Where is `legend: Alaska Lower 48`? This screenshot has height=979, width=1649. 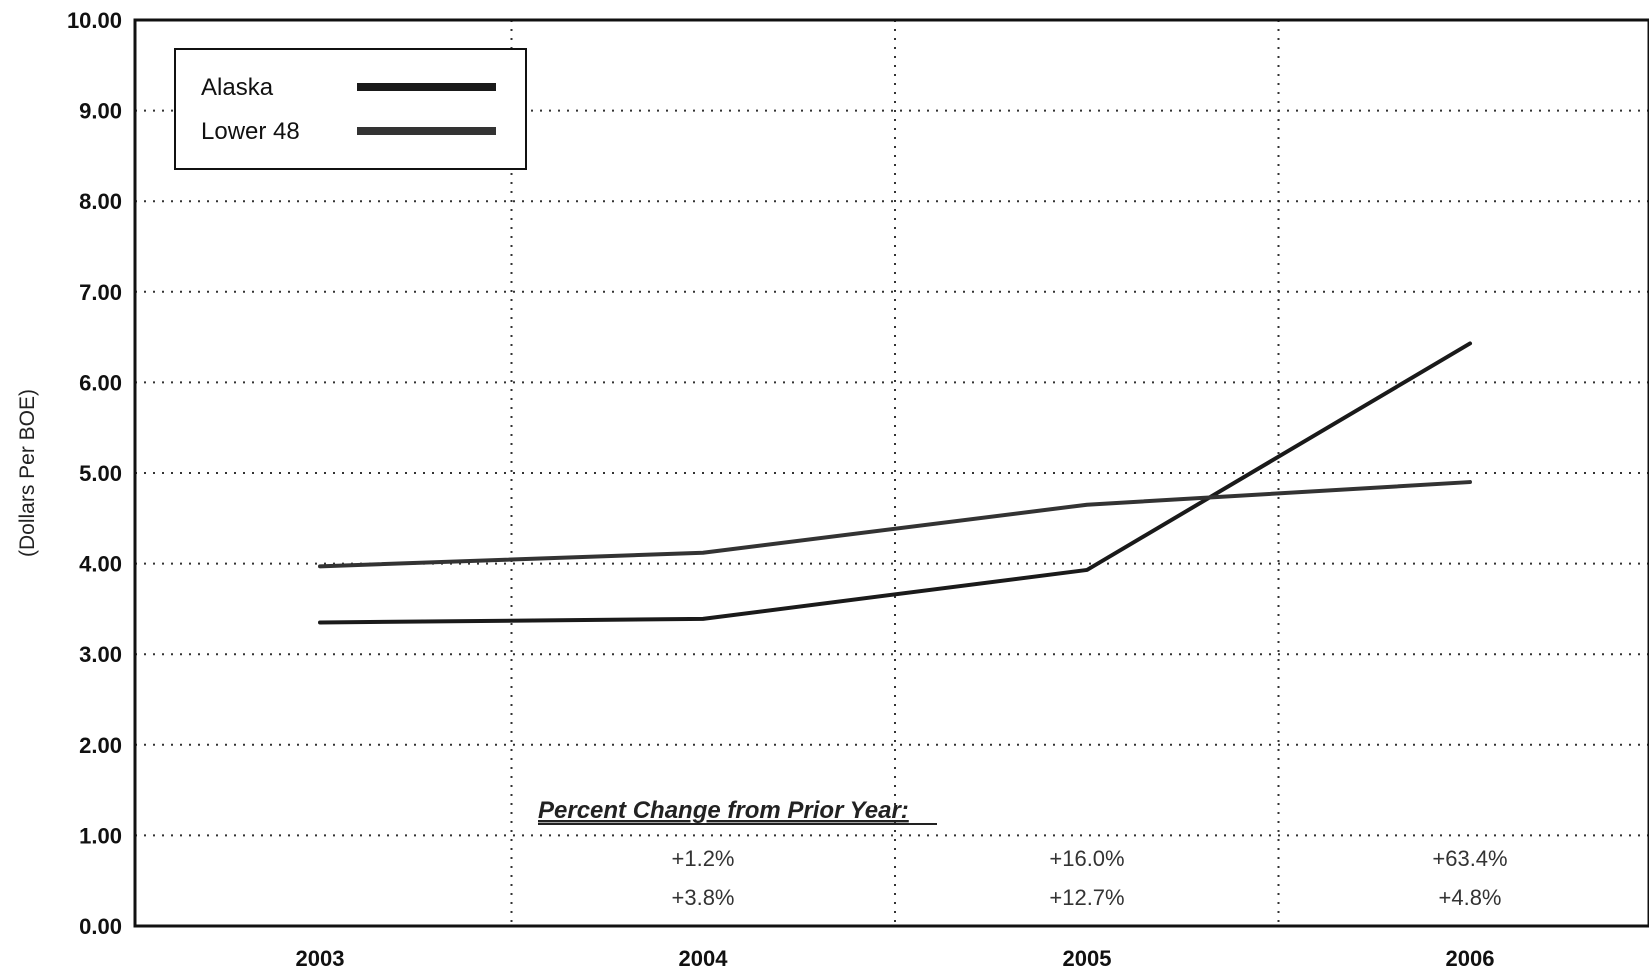
legend: Alaska Lower 48 is located at coordinates (350, 109).